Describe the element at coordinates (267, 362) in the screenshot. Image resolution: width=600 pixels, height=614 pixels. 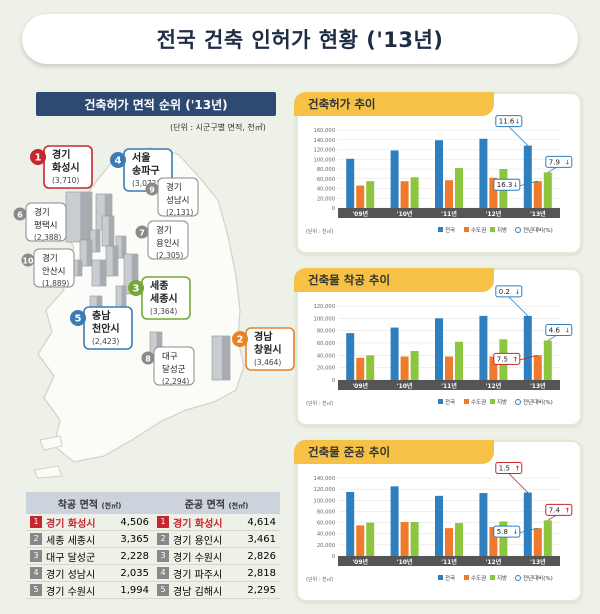
I see `area-value-label: (3,464)` at that location.